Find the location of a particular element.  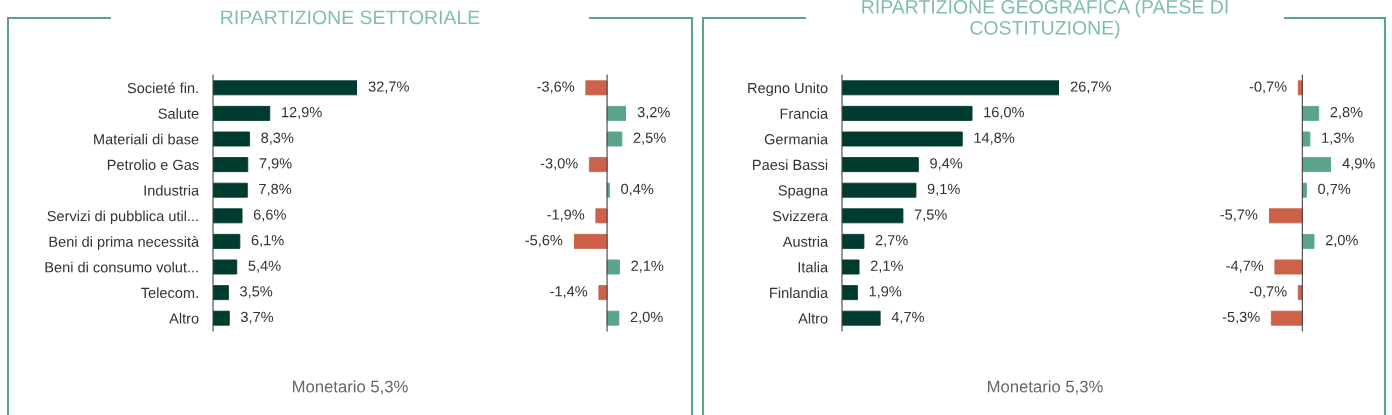

data-label: 32,7% is located at coordinates (388, 87).